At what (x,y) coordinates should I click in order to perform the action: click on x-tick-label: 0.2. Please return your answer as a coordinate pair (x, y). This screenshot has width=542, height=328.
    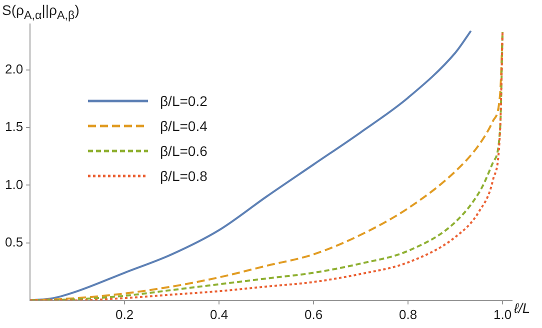
    Looking at the image, I should click on (125, 314).